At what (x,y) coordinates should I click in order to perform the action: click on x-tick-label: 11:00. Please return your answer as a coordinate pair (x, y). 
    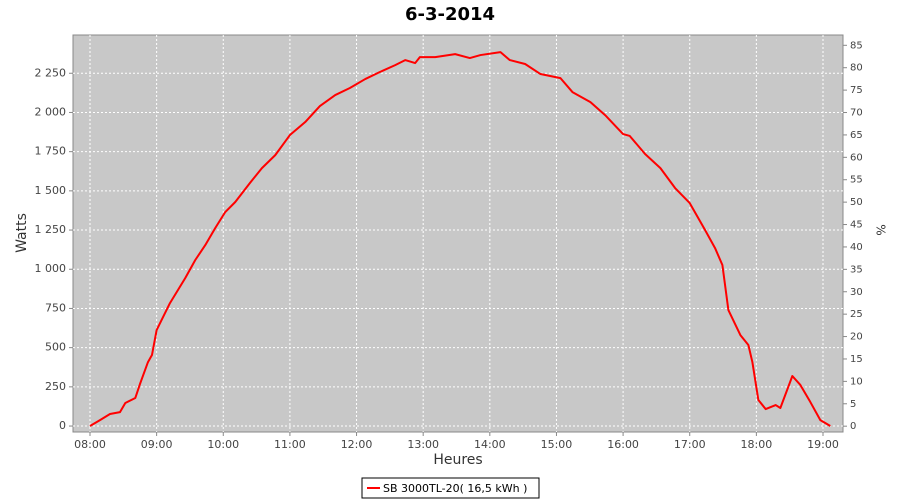
    Looking at the image, I should click on (290, 444).